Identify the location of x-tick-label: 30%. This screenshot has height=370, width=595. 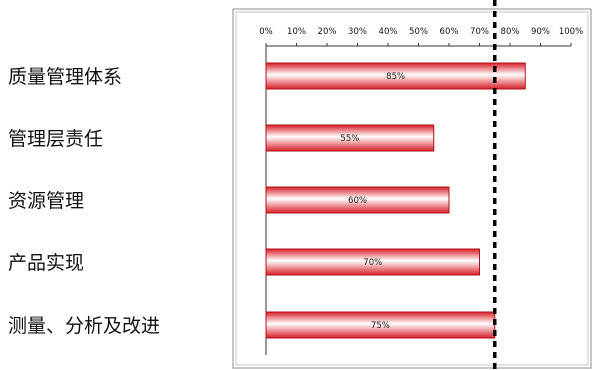
(357, 32).